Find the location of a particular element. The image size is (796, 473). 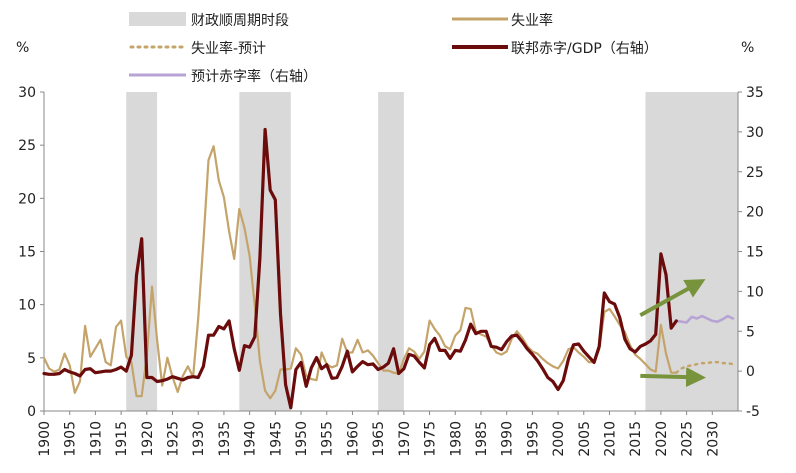

x-tick-label: 1900 is located at coordinates (45, 439).